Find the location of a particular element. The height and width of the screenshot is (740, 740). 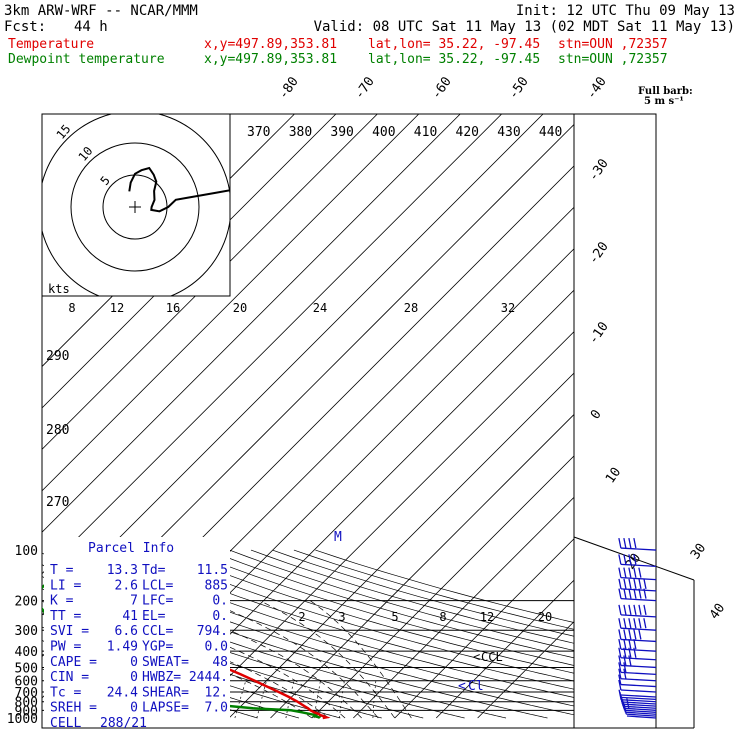

speed-label-16: 16 is located at coordinates (173, 308).